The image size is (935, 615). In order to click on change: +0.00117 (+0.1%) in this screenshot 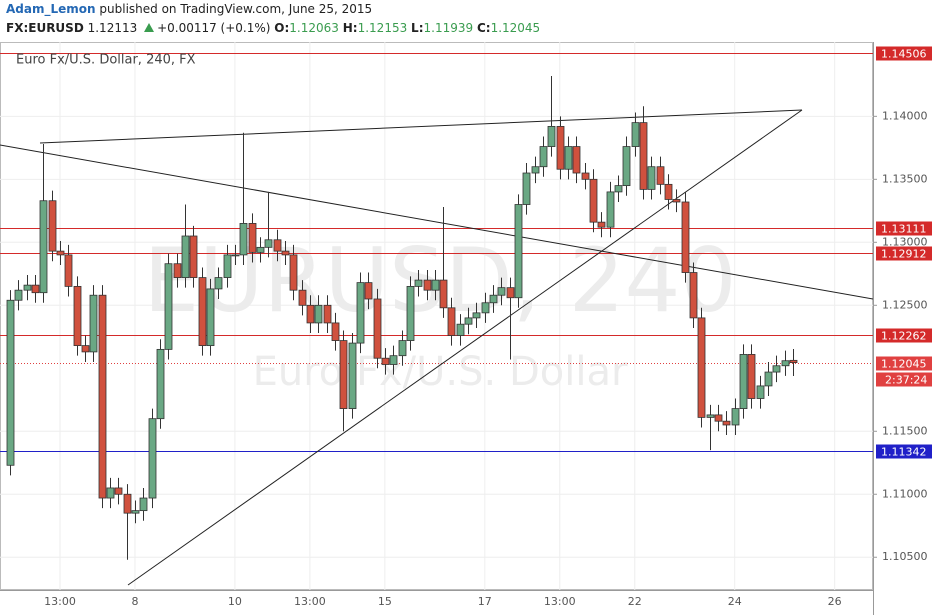, I will do `click(214, 28)`.